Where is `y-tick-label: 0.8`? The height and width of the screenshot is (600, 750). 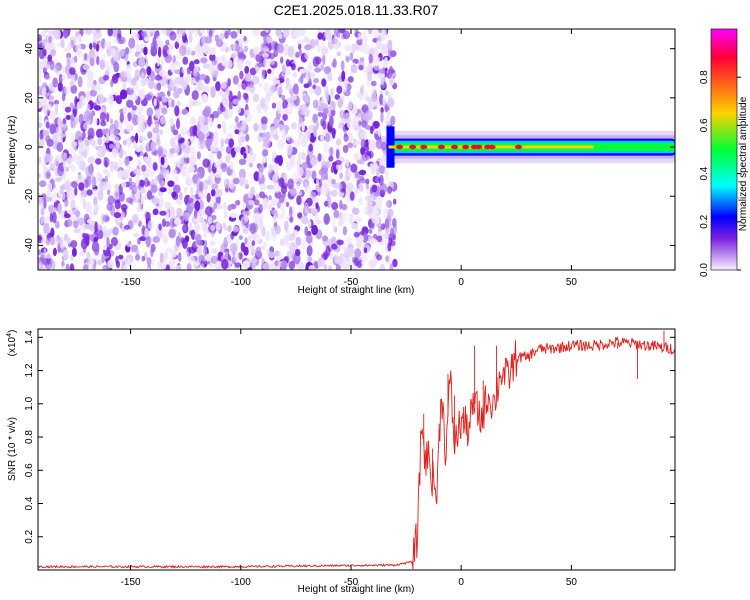
y-tick-label: 0.8 is located at coordinates (29, 437).